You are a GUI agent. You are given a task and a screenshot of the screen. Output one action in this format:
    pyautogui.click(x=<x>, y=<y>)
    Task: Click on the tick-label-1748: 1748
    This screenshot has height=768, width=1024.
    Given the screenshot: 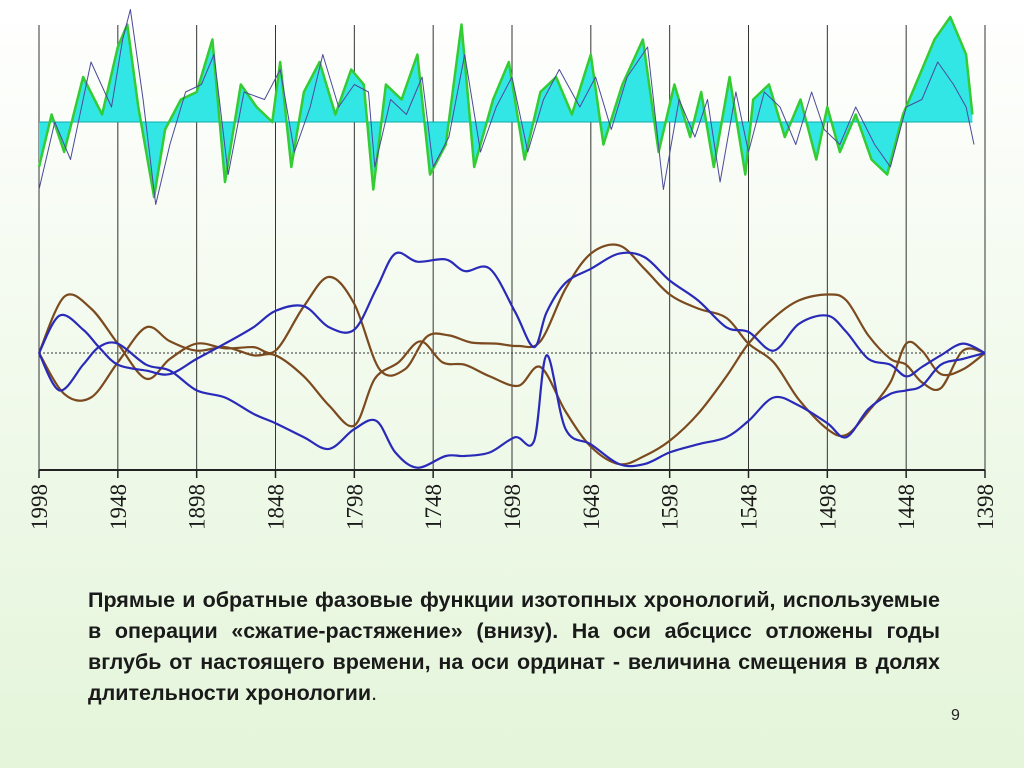 What is the action you would take?
    pyautogui.click(x=433, y=507)
    